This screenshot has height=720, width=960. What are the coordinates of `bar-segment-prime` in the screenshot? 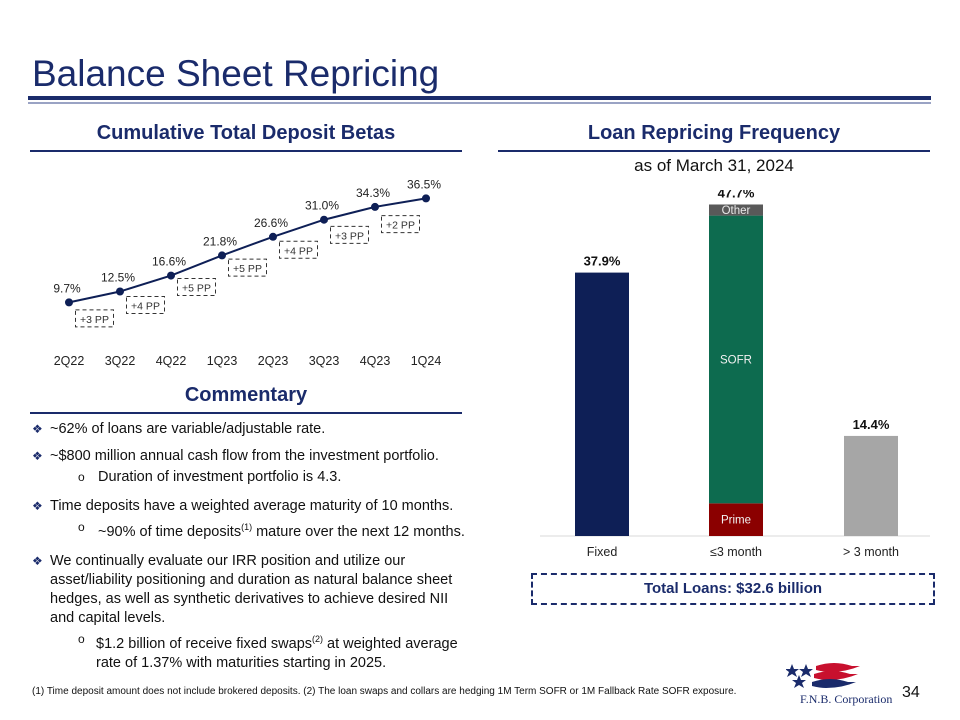 It's located at (736, 519).